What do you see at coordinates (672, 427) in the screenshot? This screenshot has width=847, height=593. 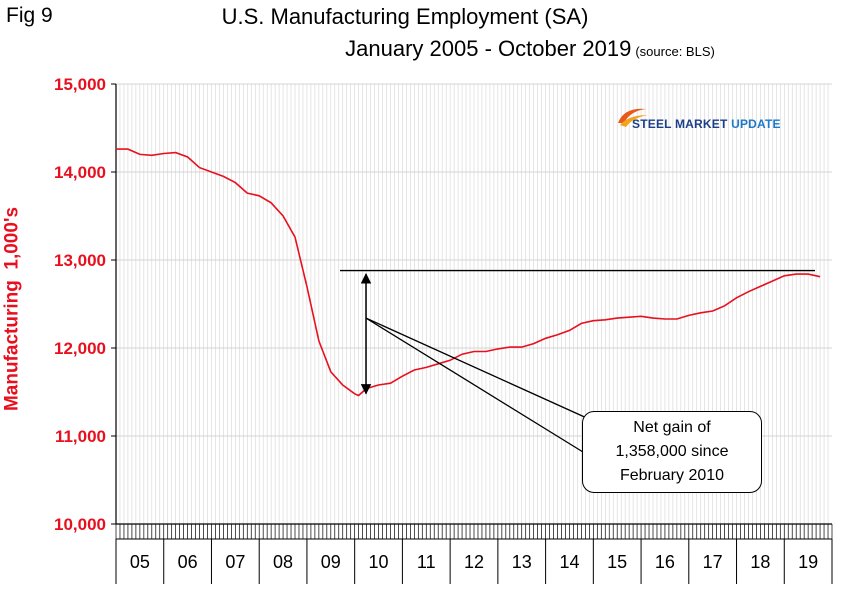 I see `callout-line-1: Net gain of` at bounding box center [672, 427].